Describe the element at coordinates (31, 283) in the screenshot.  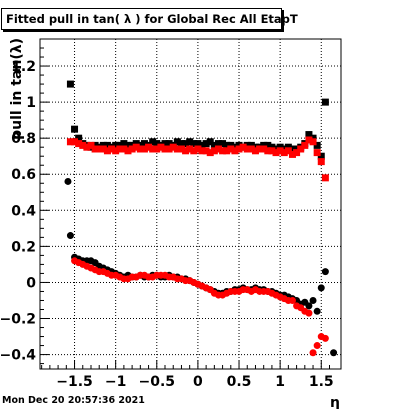
I see `y-tick-label: 0` at that location.